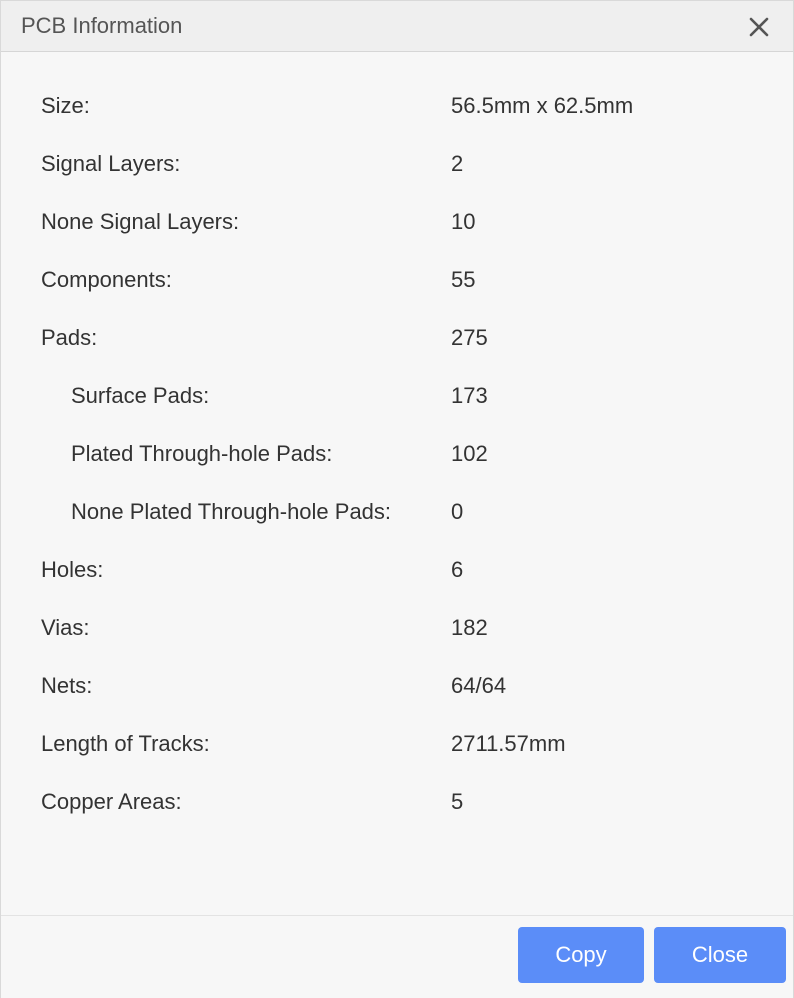 Image resolution: width=794 pixels, height=998 pixels. What do you see at coordinates (397, 338) in the screenshot?
I see `info-row-pads: Pads: 275` at bounding box center [397, 338].